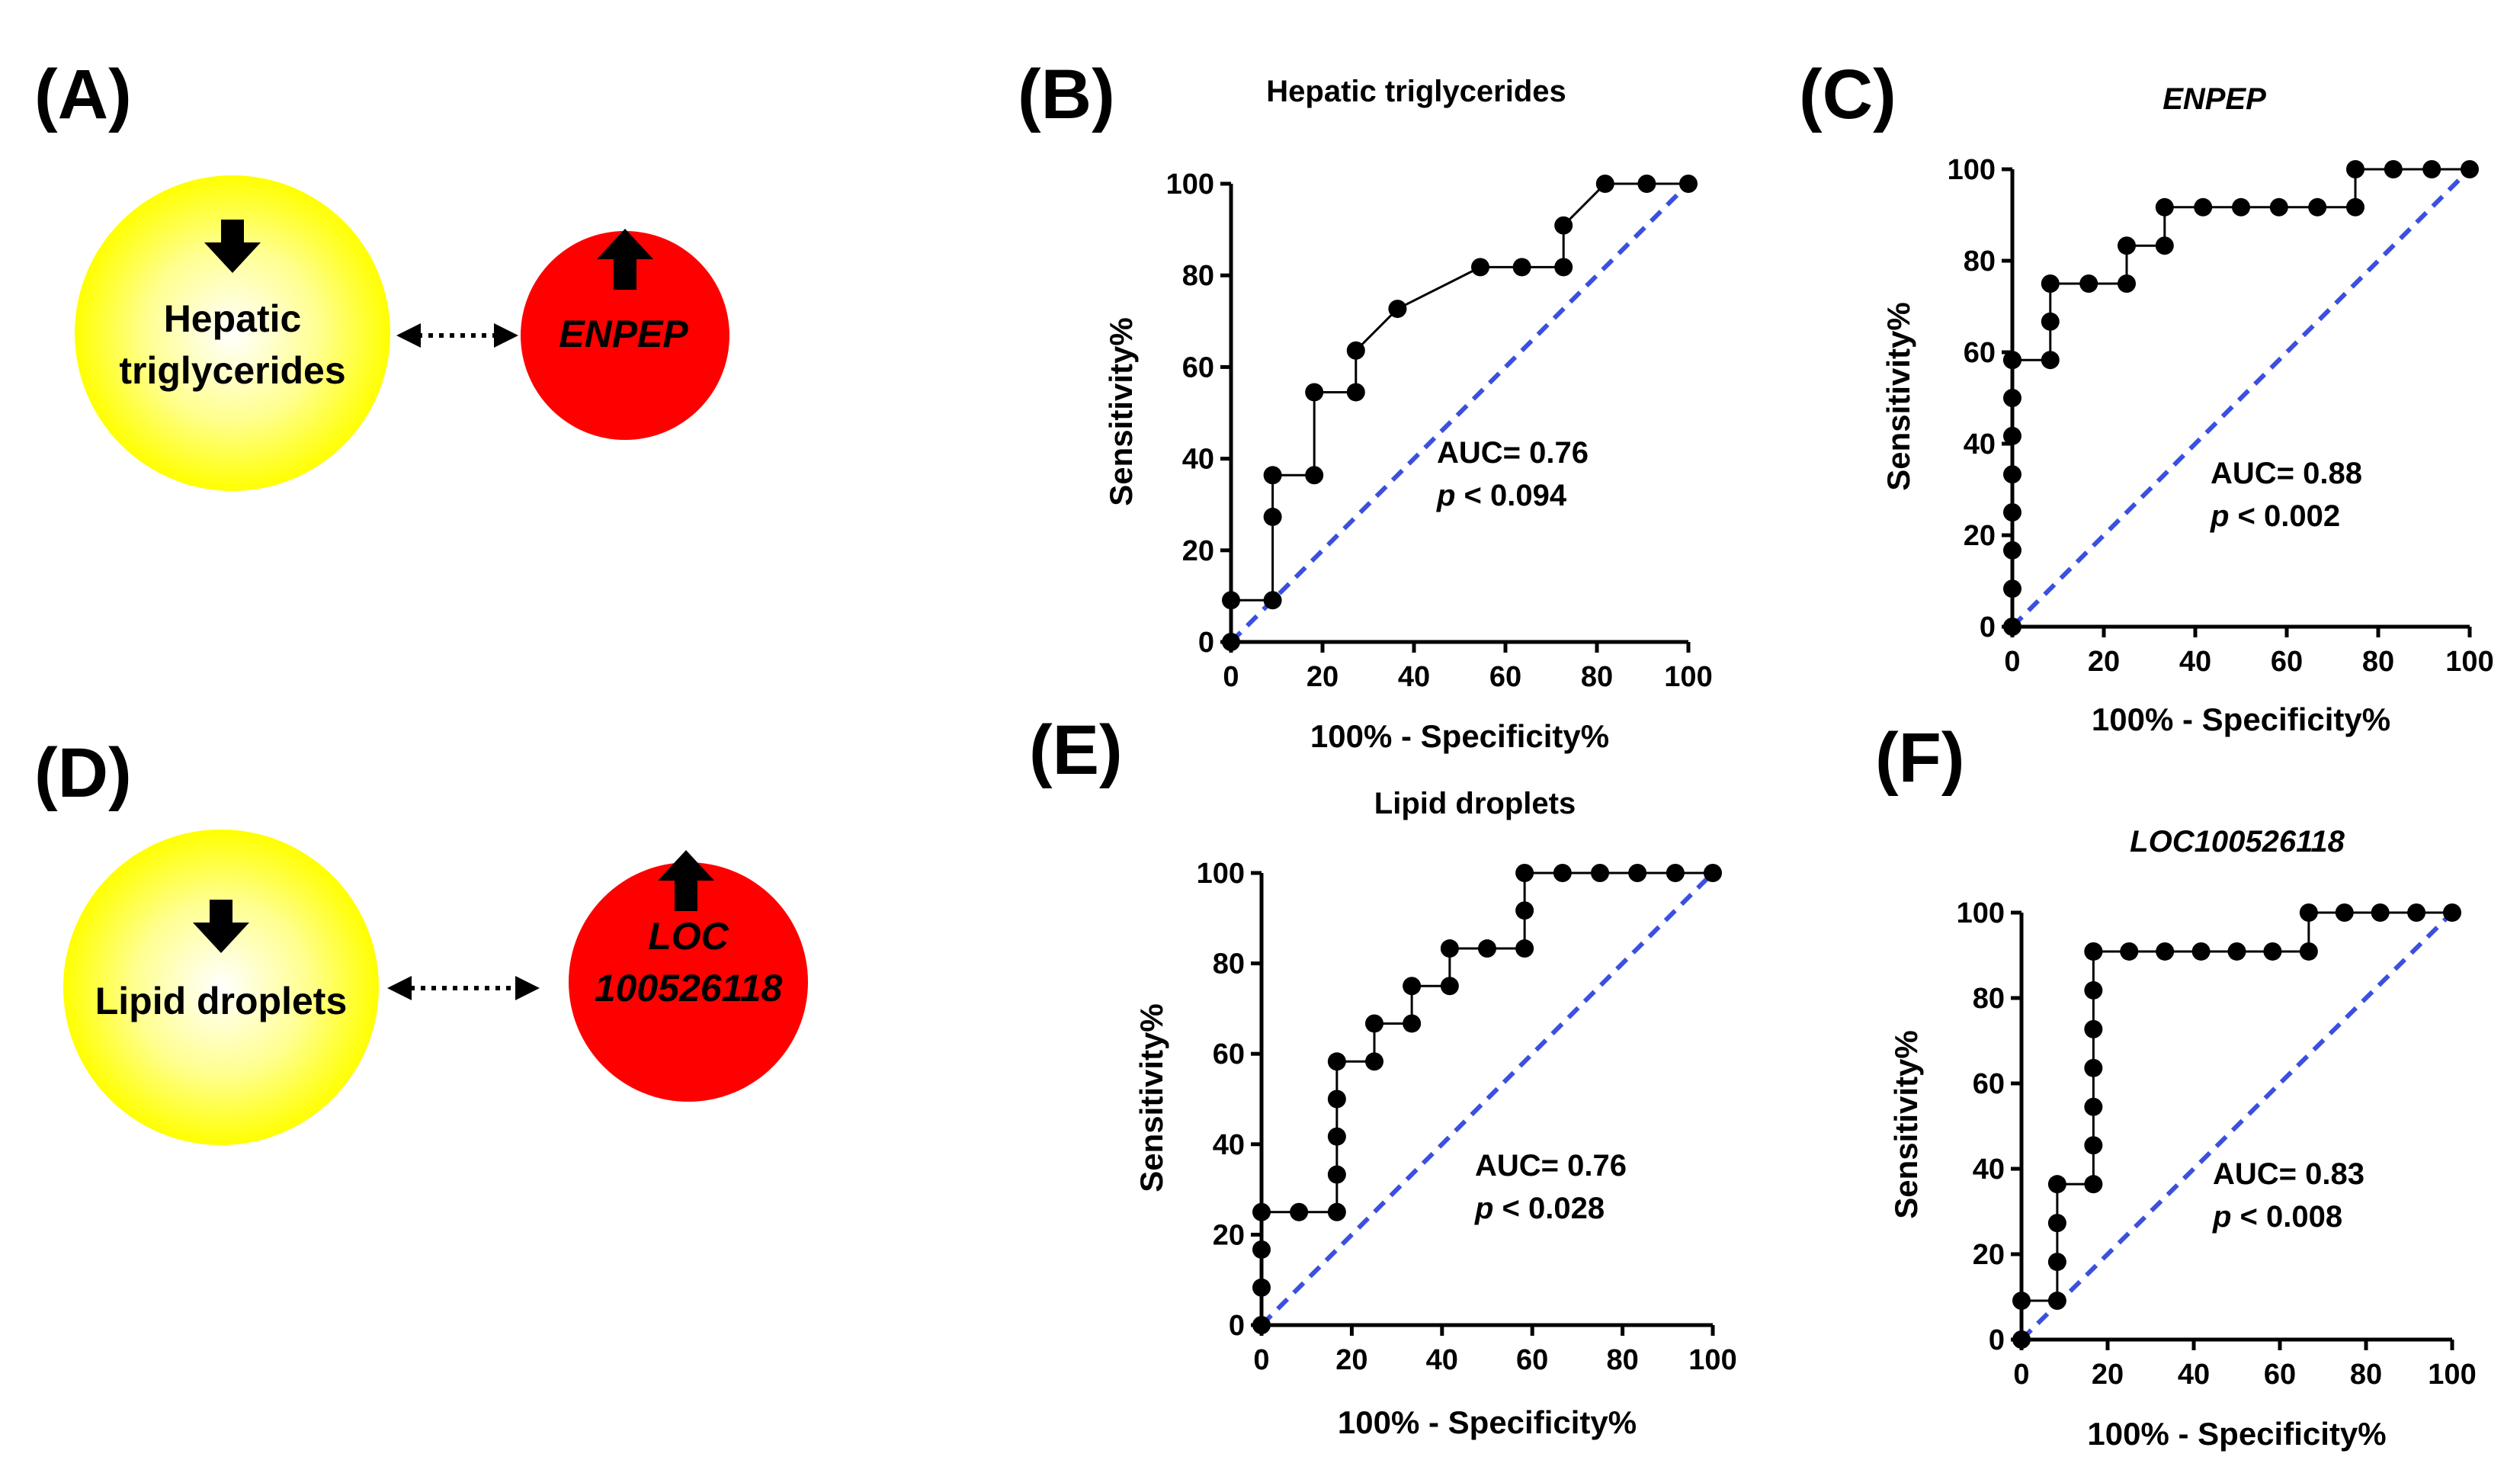 The width and height of the screenshot is (2520, 1473). Describe the element at coordinates (2286, 1217) in the screenshot. I see `p-value-text: < 0.008` at that location.